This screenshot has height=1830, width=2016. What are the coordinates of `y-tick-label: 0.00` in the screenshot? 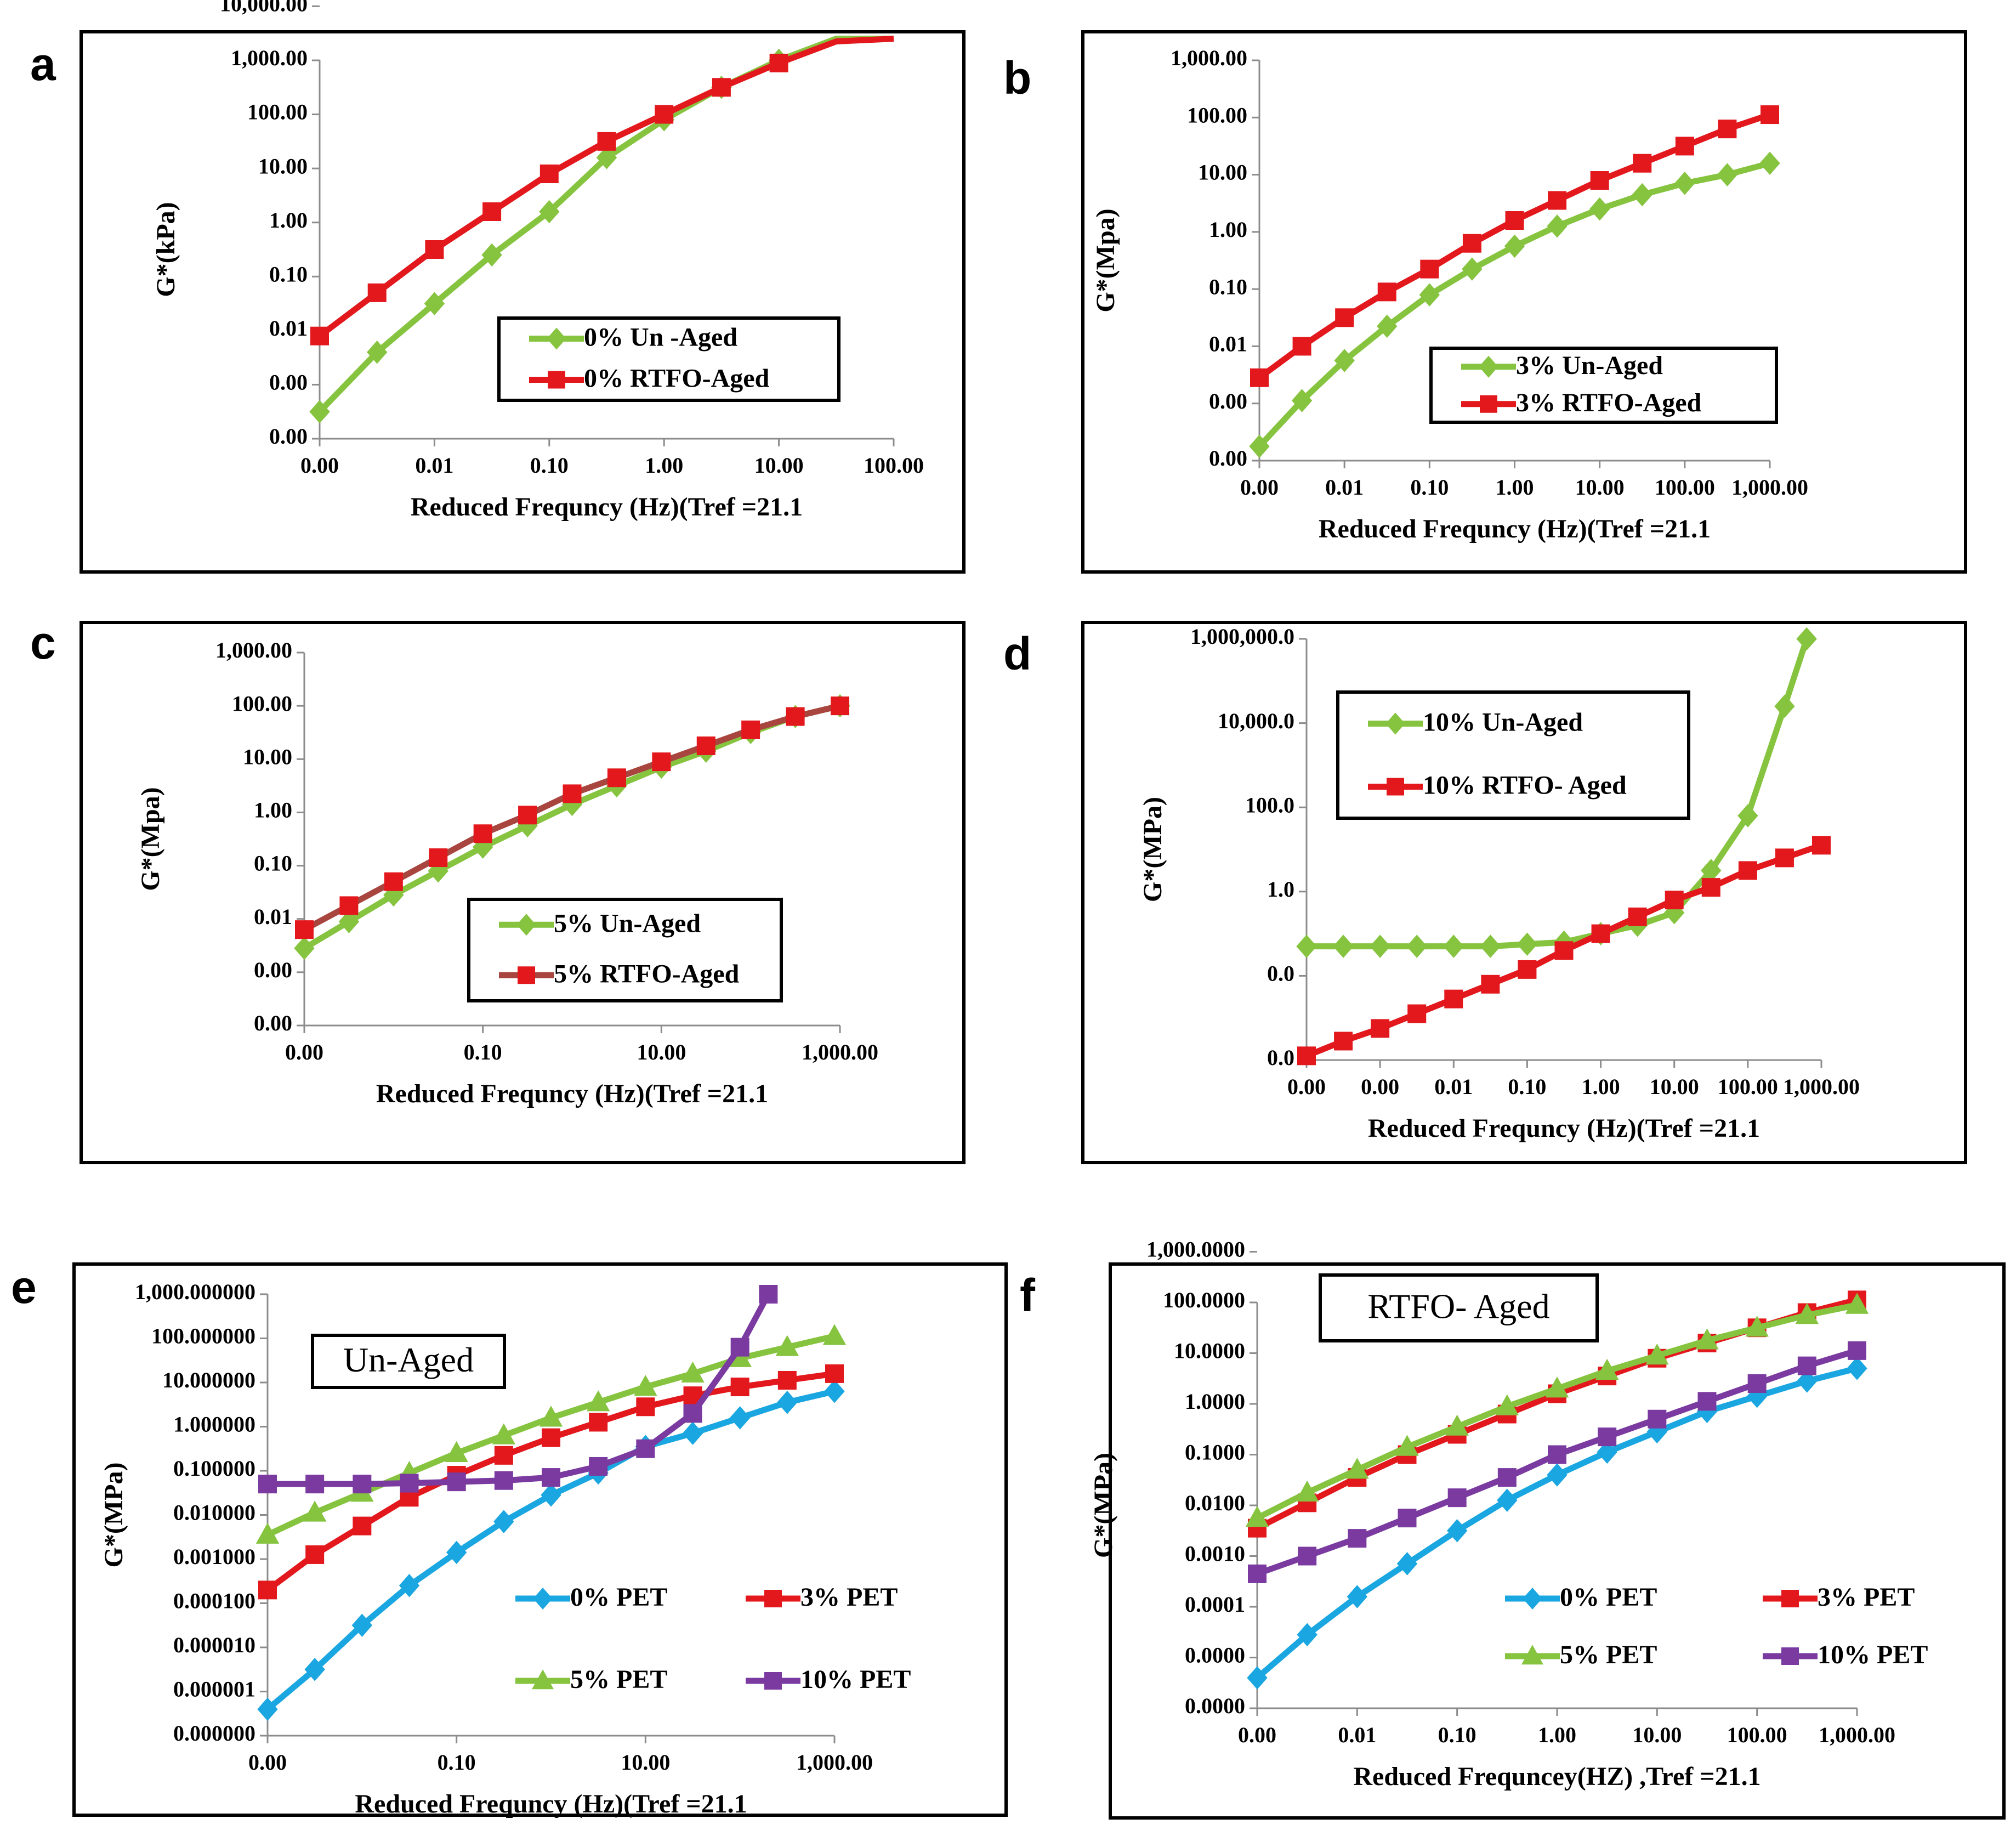 It's located at (1228, 458).